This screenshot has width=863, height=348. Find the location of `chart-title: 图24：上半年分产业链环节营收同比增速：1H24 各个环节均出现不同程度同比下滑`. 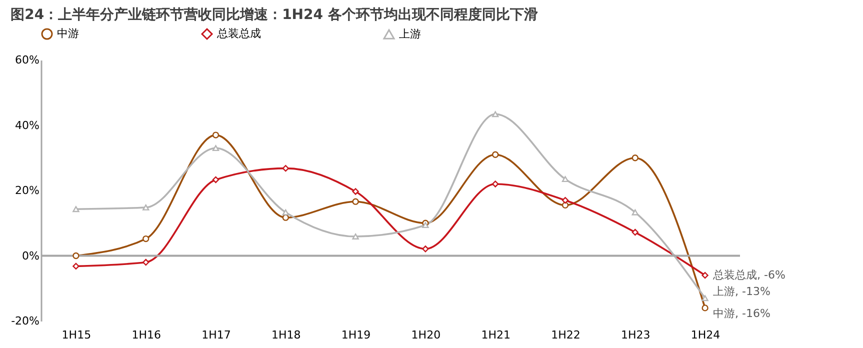

chart-title: 图24：上半年分产业链环节营收同比增速：1H24 各个环节均出现不同程度同比下滑 is located at coordinates (274, 14).